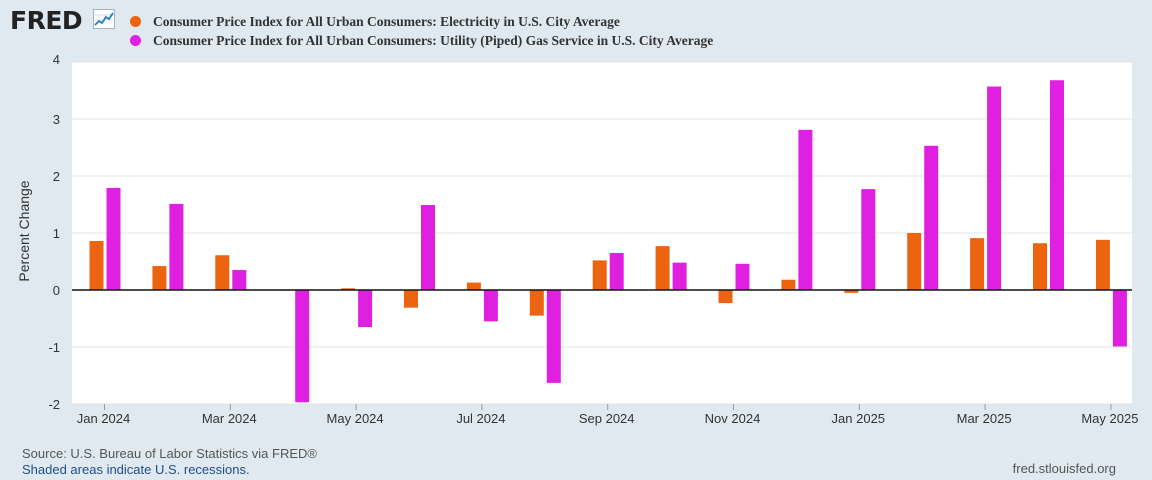  Describe the element at coordinates (984, 418) in the screenshot. I see `x-tick-label: Mar 2025` at that location.